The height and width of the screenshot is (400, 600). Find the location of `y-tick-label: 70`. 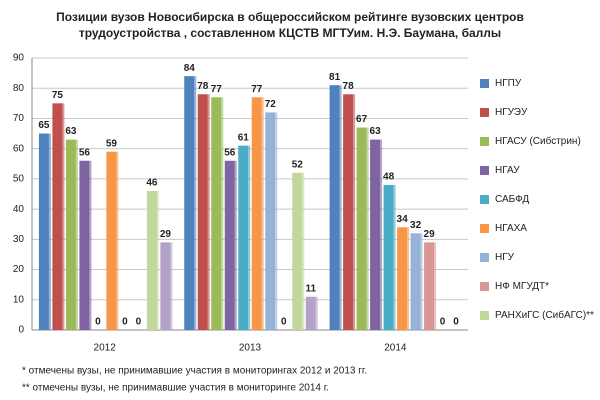

y-tick-label: 70 is located at coordinates (19, 118).